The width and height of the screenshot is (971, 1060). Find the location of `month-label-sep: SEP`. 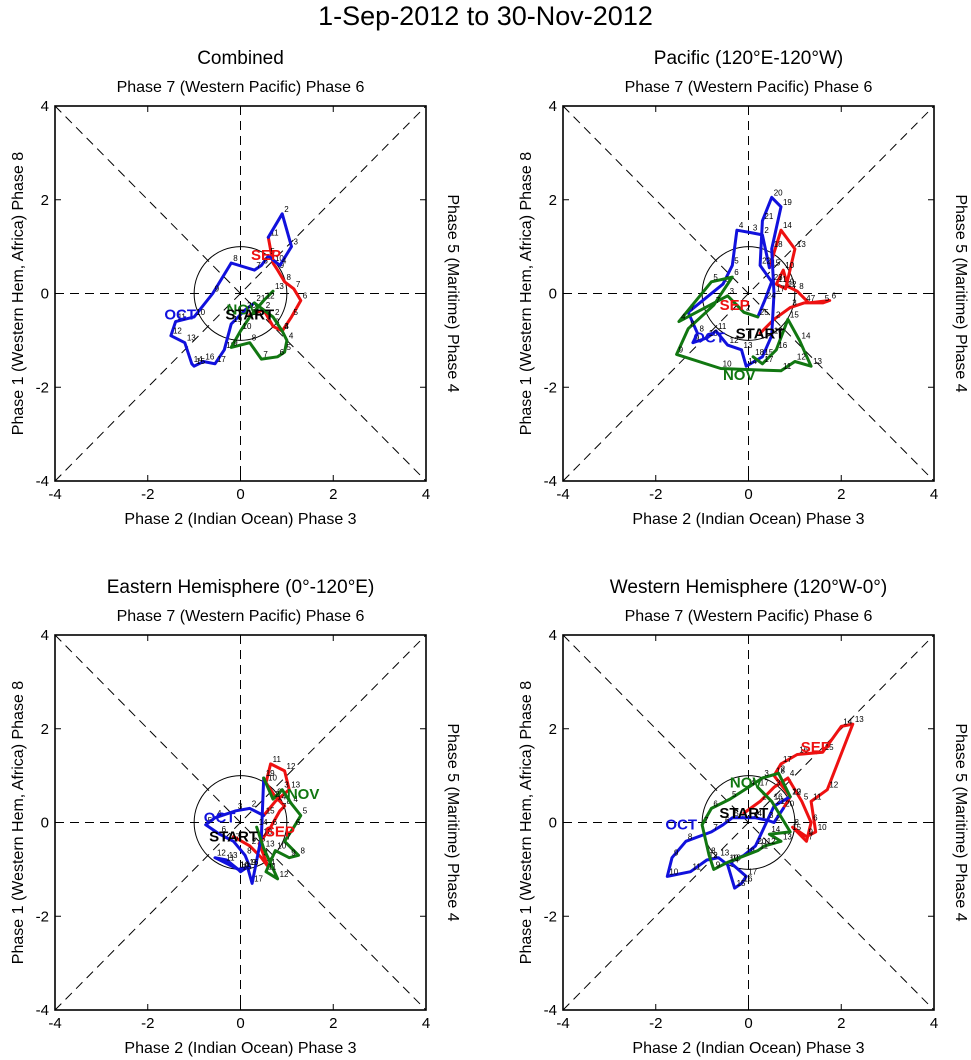

month-label-sep: SEP is located at coordinates (266, 255).